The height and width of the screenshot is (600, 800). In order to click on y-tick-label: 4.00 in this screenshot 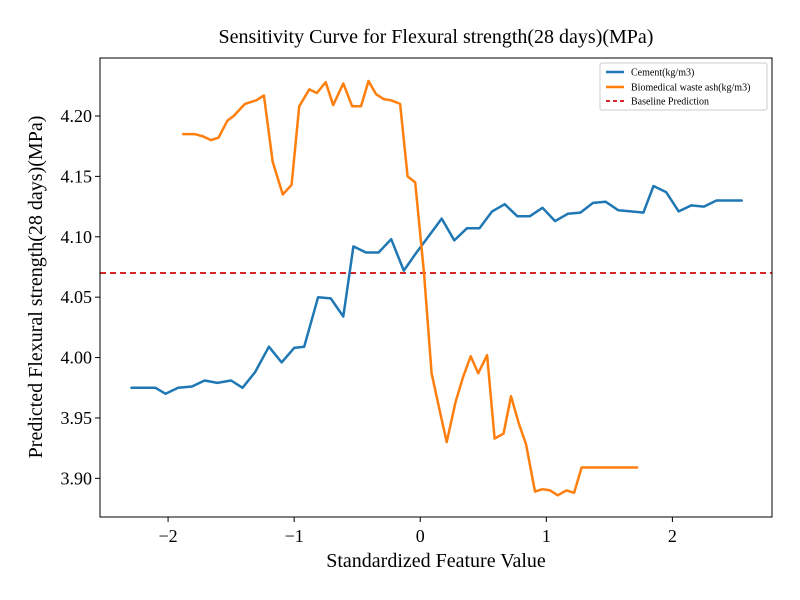, I will do `click(77, 358)`.